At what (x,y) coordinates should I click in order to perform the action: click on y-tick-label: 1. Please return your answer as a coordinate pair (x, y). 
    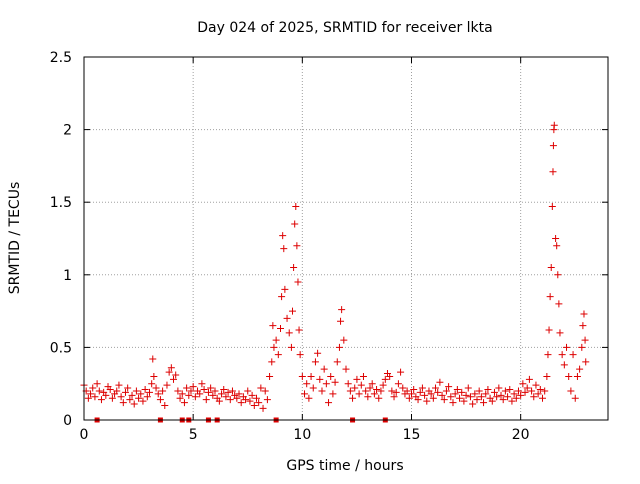
    Looking at the image, I should click on (67, 276).